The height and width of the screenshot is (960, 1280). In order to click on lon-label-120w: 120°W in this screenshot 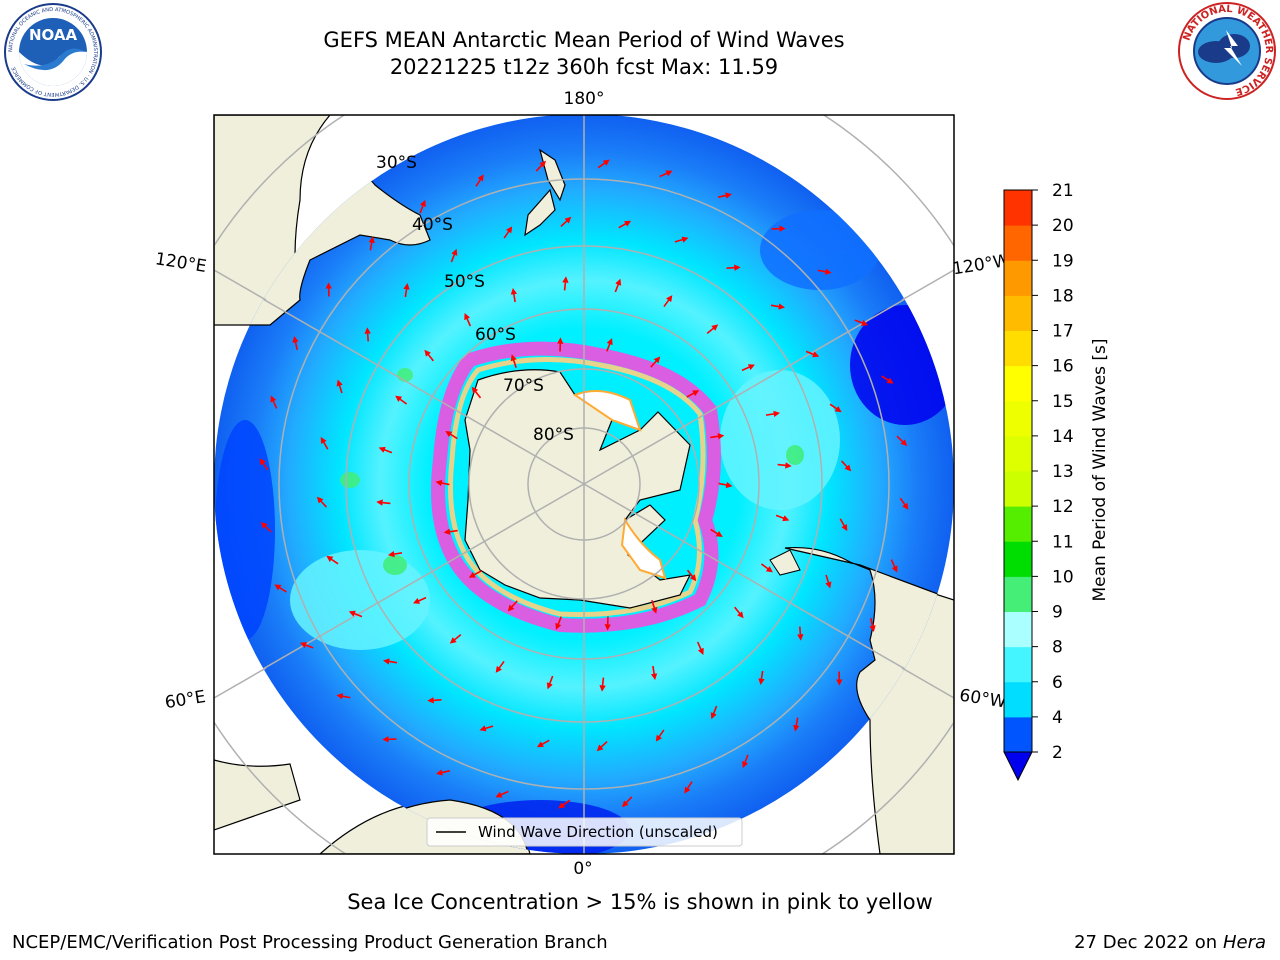, I will do `click(981, 265)`.